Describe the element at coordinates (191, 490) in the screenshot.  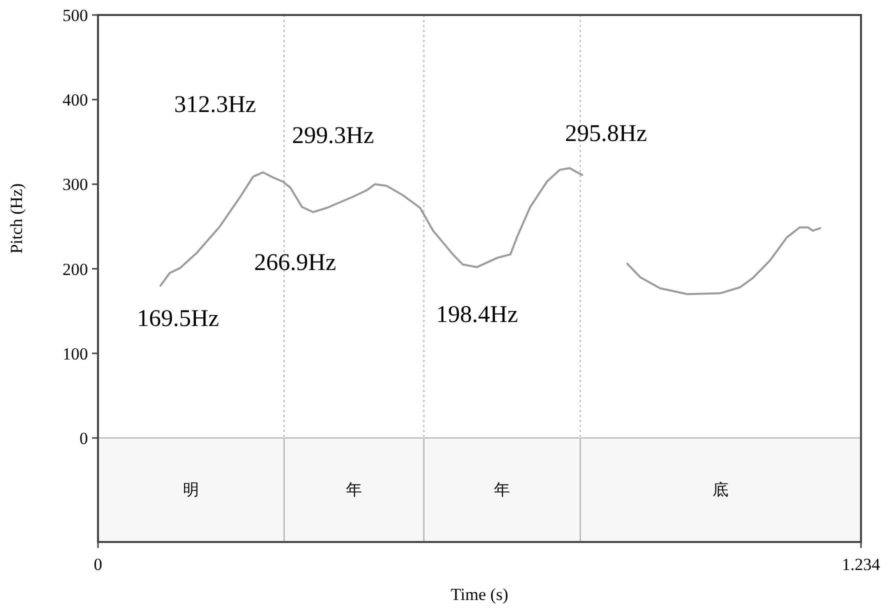
I see `band-label: 明` at that location.